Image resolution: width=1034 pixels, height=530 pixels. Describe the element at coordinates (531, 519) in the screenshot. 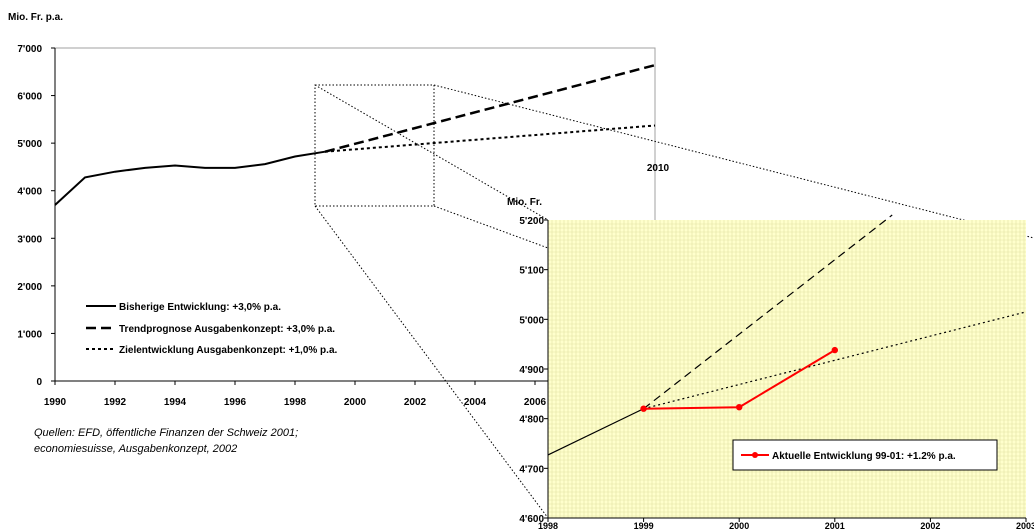

I see `inset-y-tick-label: 4'600` at that location.